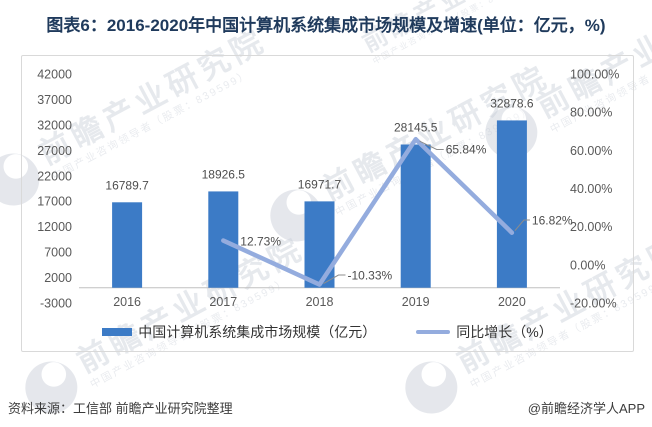 This screenshot has height=427, width=652. I want to click on x-axis-category-label: 2020, so click(512, 302).